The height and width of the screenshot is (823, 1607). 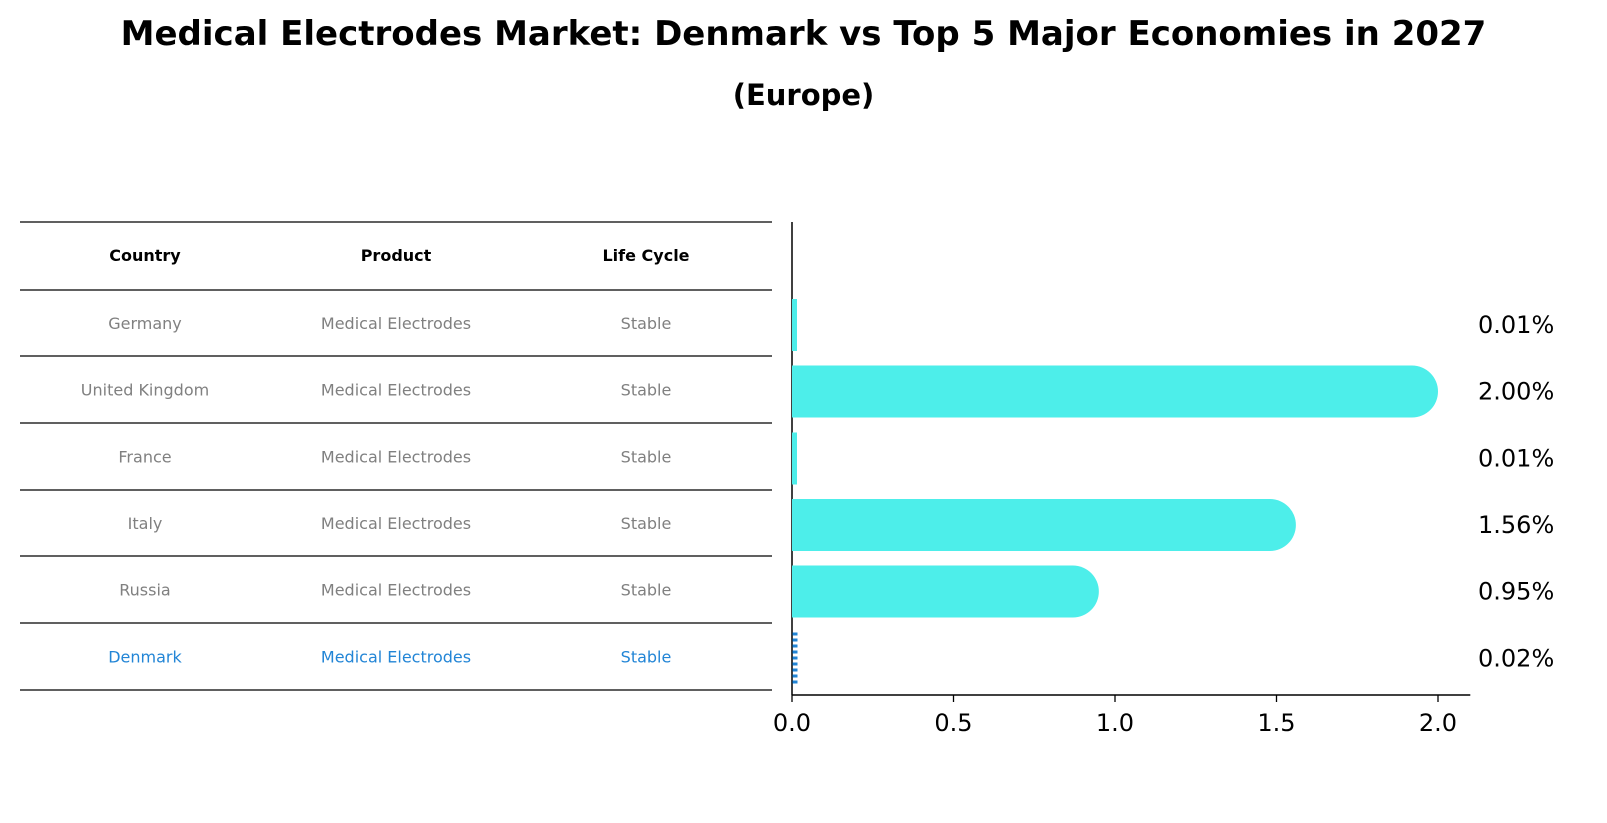 What do you see at coordinates (1438, 723) in the screenshot?
I see `x-tick-label: 2.0` at bounding box center [1438, 723].